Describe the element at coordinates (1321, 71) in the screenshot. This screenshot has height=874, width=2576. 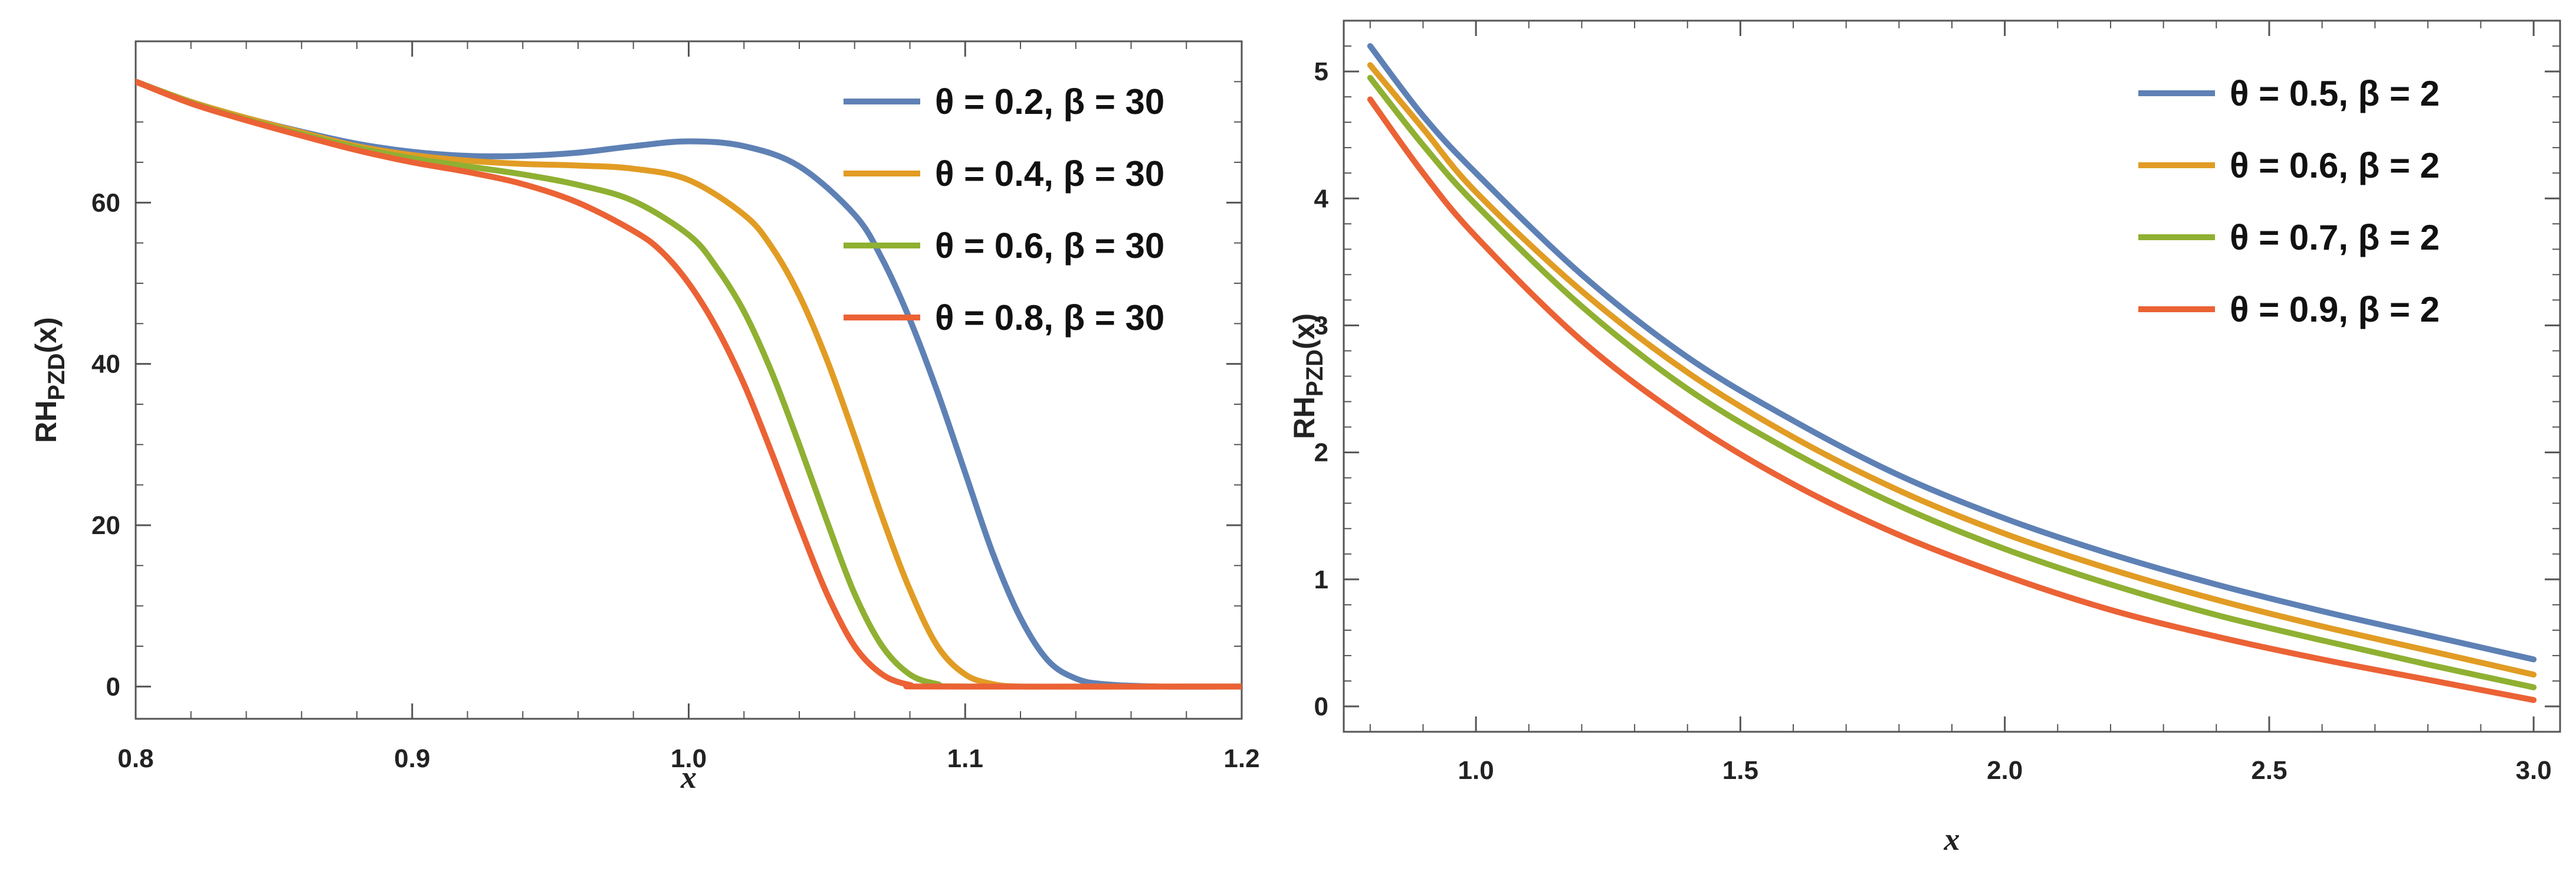
I see `y-tick-label: 5` at that location.